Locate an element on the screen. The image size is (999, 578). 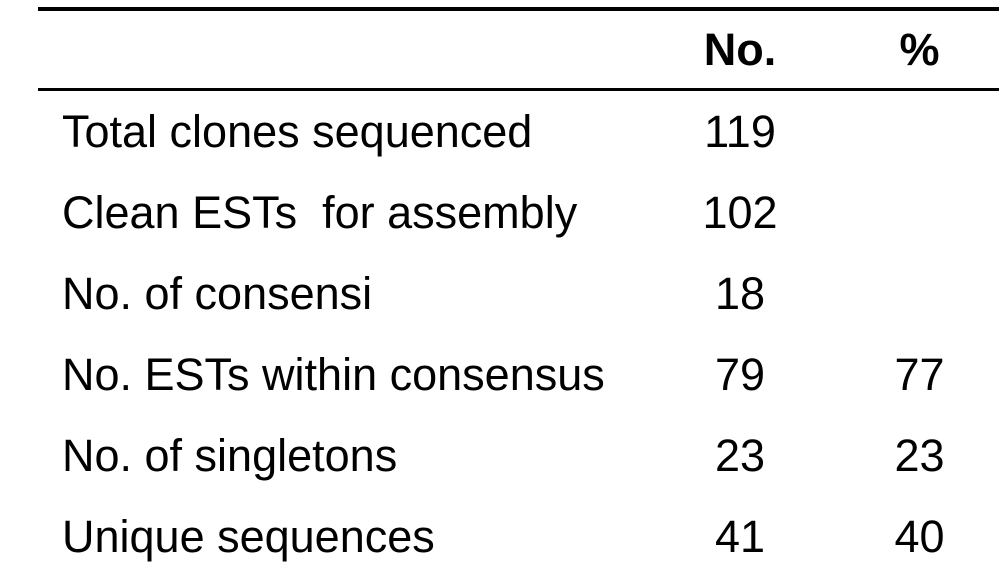
table-row: No. ESTs within consensus 79 77 is located at coordinates (518, 374).